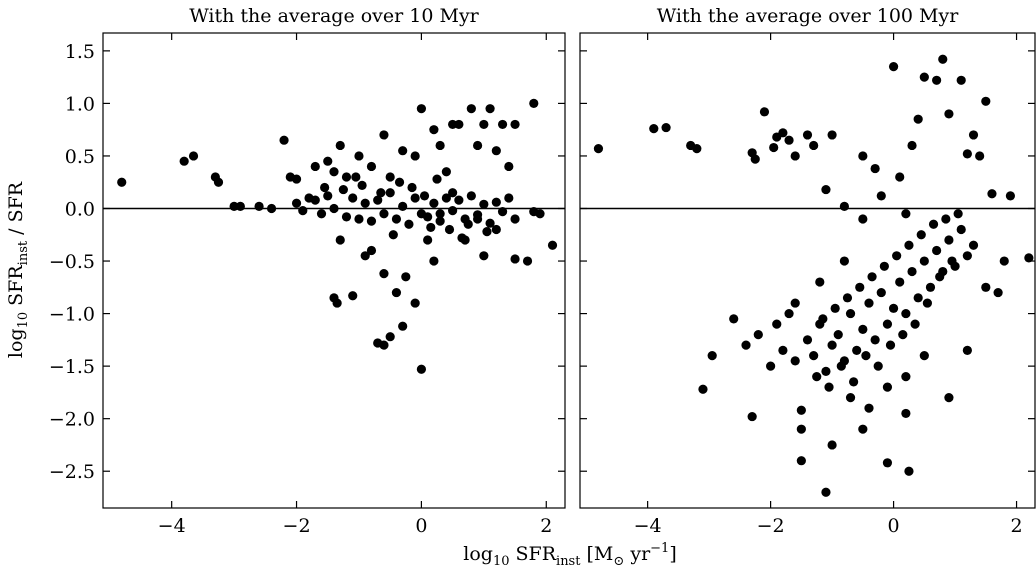 The height and width of the screenshot is (573, 1036). What do you see at coordinates (659, 548) in the screenshot?
I see `x-label-part: −1` at bounding box center [659, 548].